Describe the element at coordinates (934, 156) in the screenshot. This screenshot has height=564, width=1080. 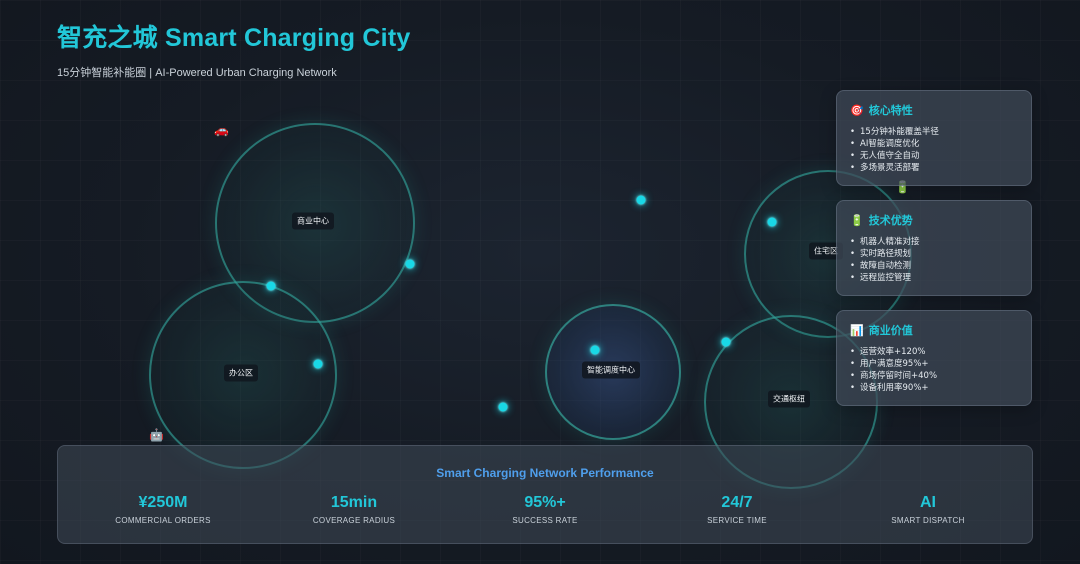
I see `list-item: 无人值守全自动` at that location.